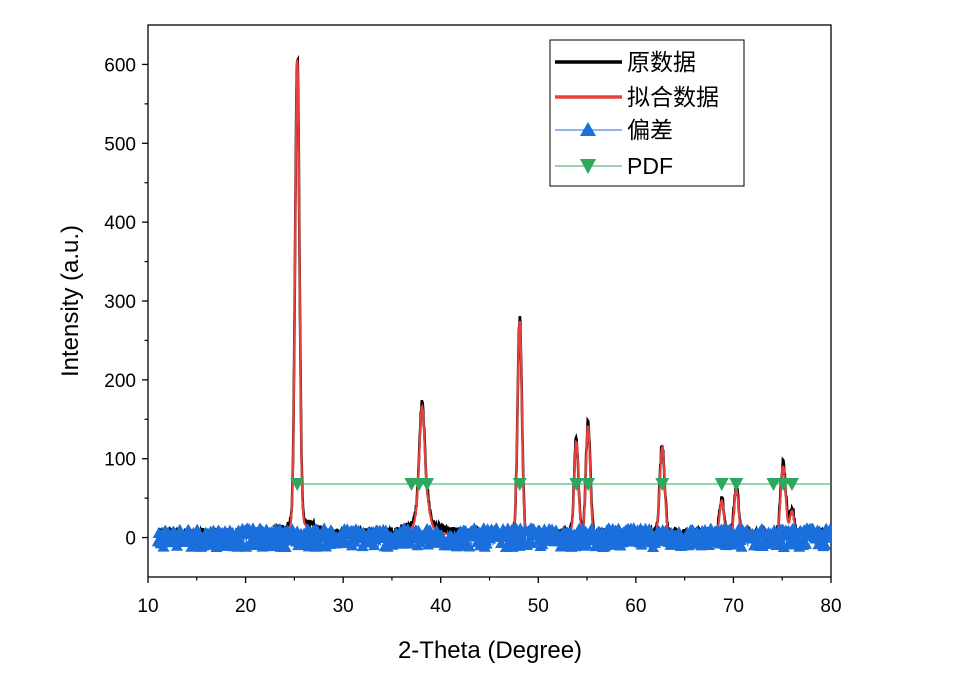  I want to click on y-tick-label: 0, so click(130, 539).